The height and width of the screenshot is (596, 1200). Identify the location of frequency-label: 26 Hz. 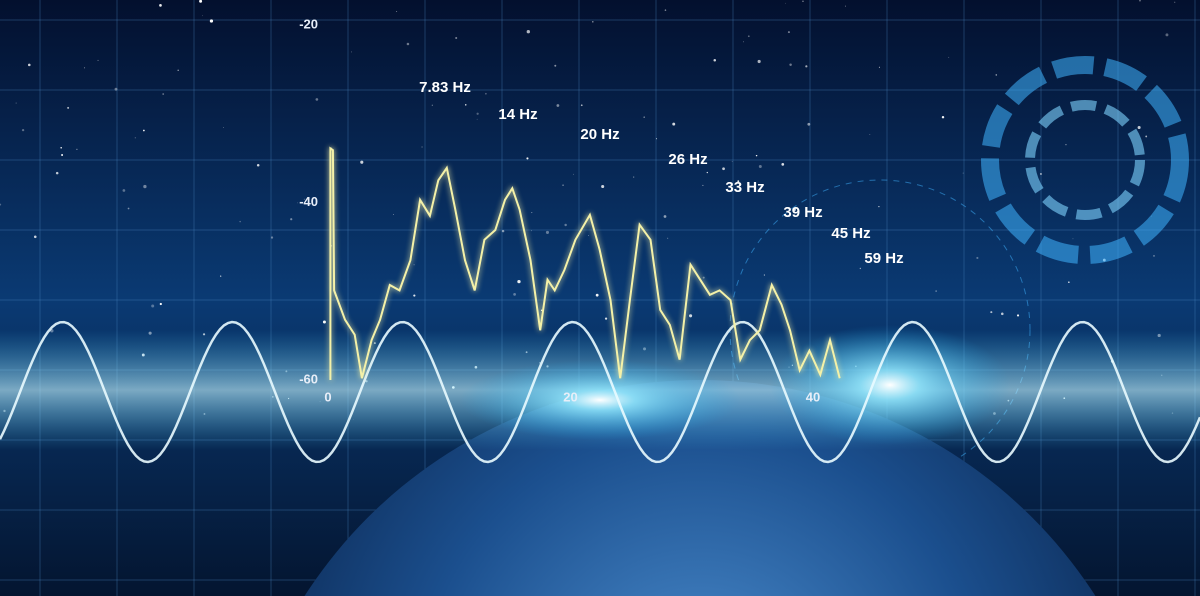
(687, 159).